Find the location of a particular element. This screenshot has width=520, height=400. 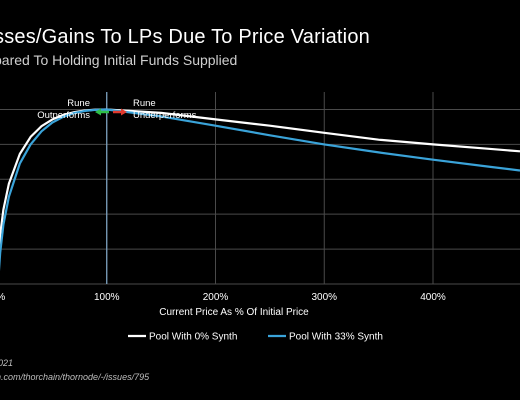

annotation-outperforms-line2: Outperforms is located at coordinates (63, 115).